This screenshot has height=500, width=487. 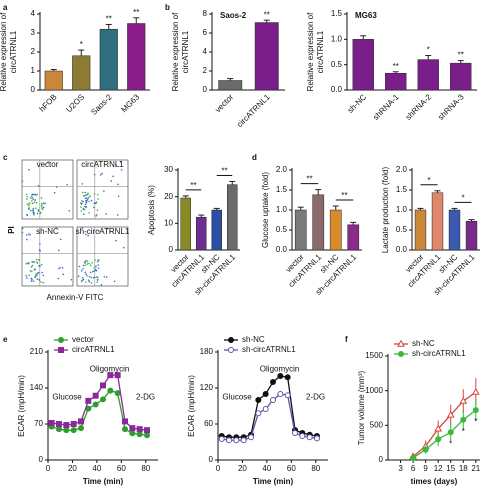 I want to click on legend-marker, so click(x=61, y=350).